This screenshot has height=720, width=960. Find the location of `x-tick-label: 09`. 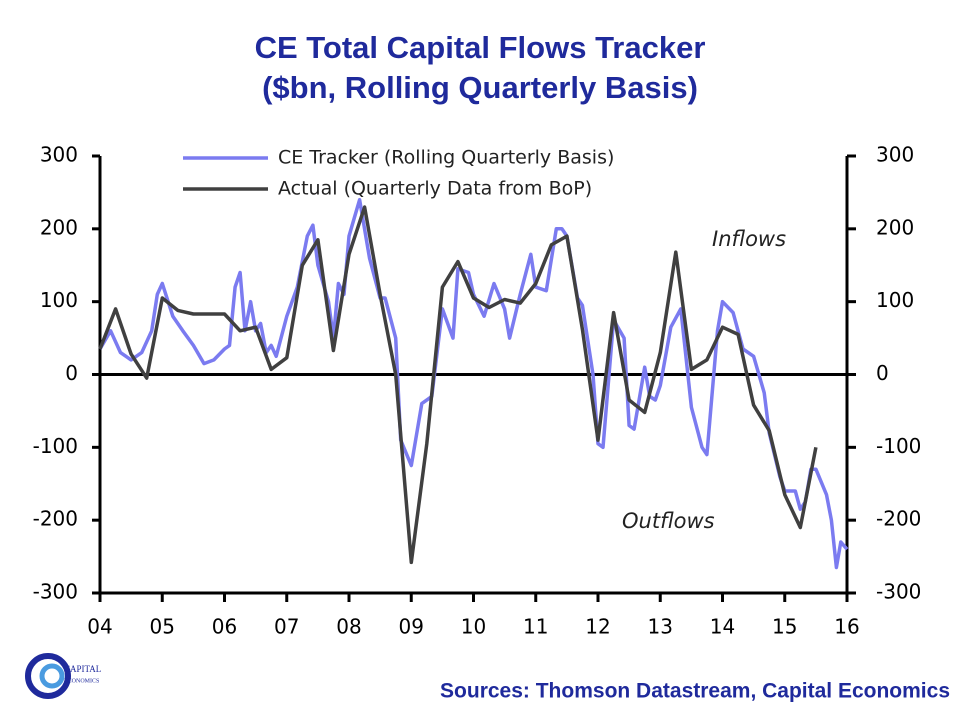

x-tick-label: 09 is located at coordinates (411, 627).